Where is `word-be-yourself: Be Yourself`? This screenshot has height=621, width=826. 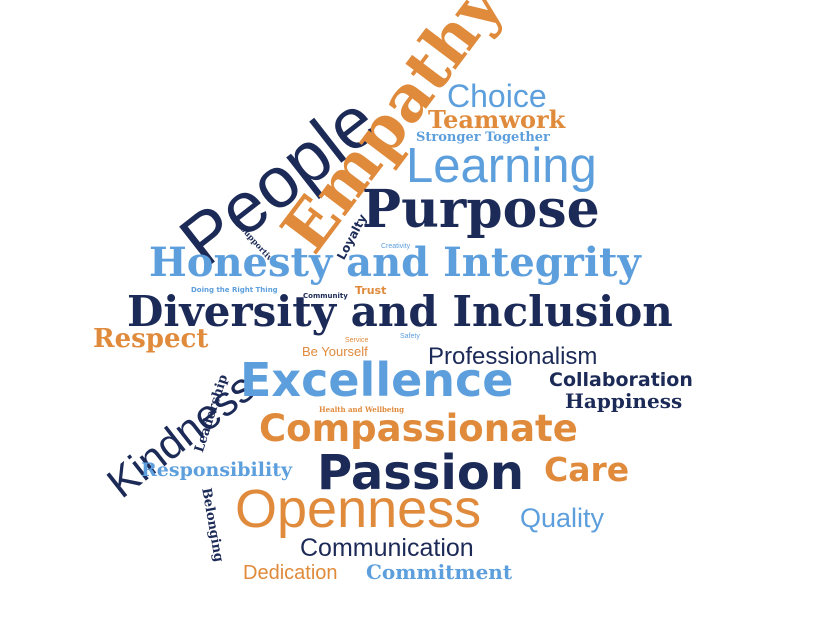 word-be-yourself: Be Yourself is located at coordinates (335, 351).